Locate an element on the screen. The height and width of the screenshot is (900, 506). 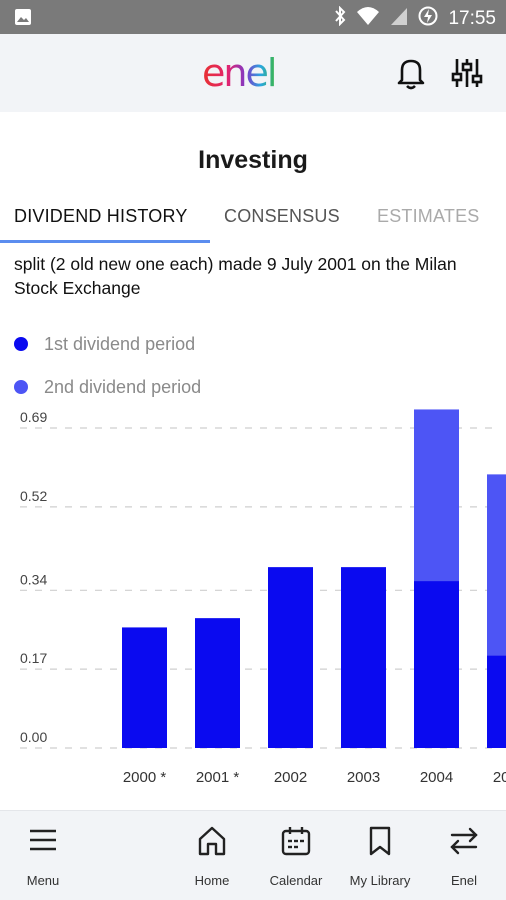
y-tick-label: 0.34 is located at coordinates (33, 579).